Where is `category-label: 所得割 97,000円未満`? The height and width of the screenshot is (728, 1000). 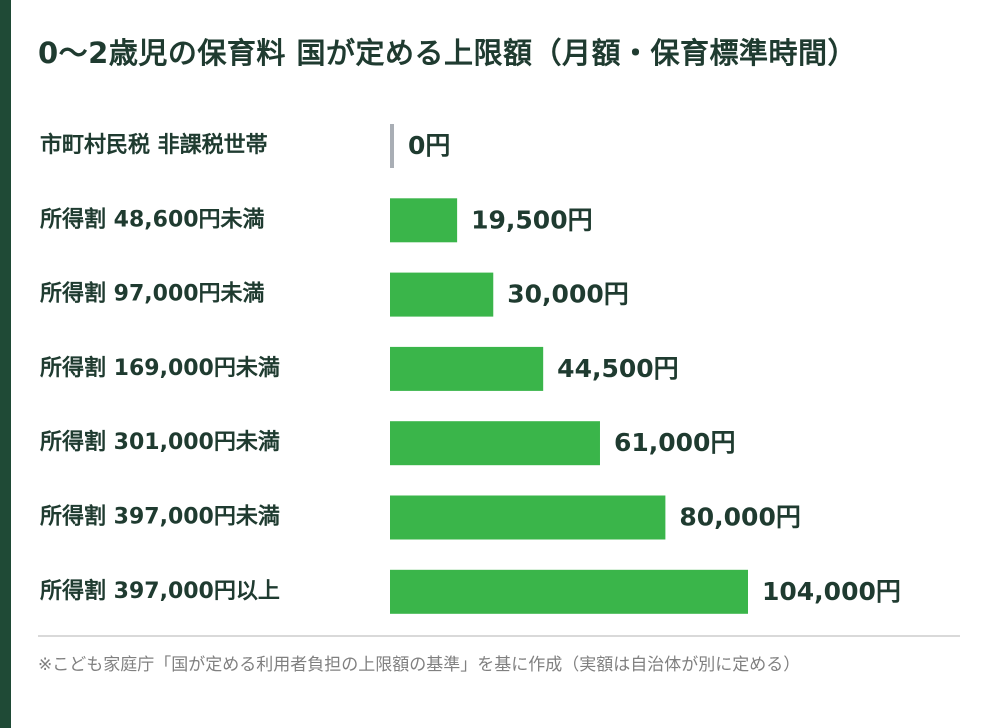
category-label: 所得割 97,000円未満 is located at coordinates (152, 294).